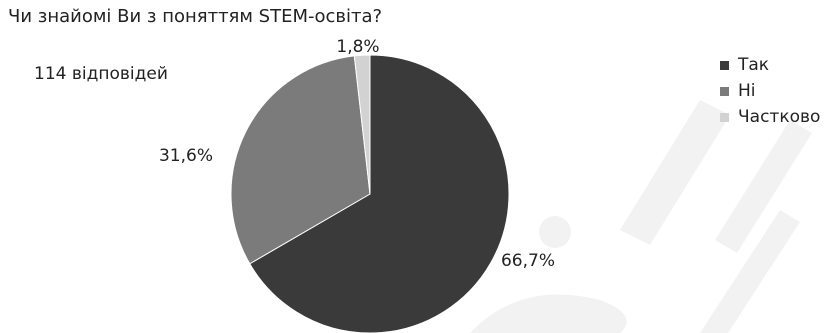 Image resolution: width=831 pixels, height=333 pixels. I want to click on legend-label: Частково, so click(779, 117).